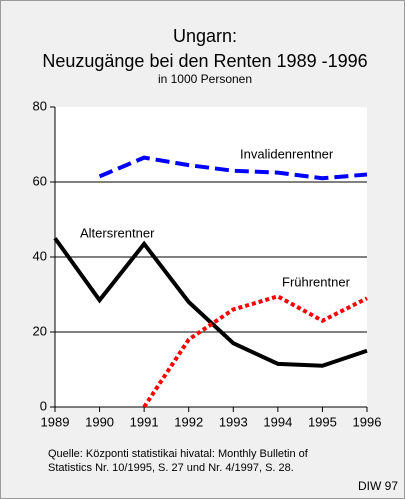 The image size is (405, 499). What do you see at coordinates (40, 105) in the screenshot?
I see `y-tick-label: 80` at bounding box center [40, 105].